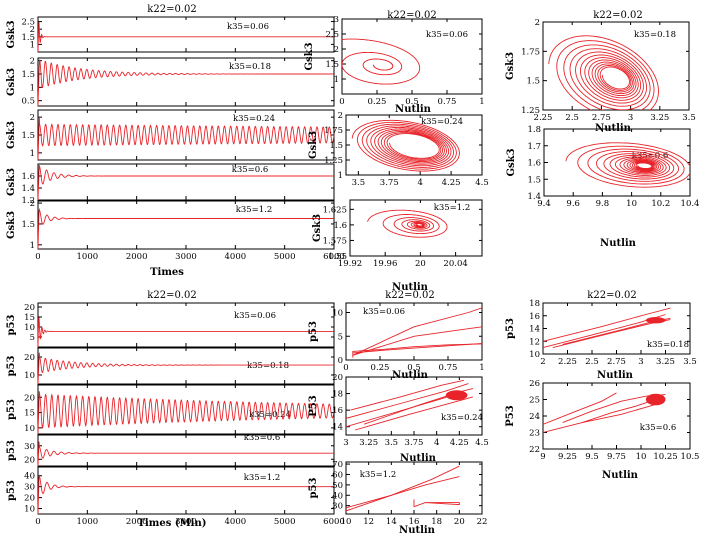  What do you see at coordinates (285, 257) in the screenshot?
I see `gsk3-time-panel-5-xtick-label: 5000` at bounding box center [285, 257].